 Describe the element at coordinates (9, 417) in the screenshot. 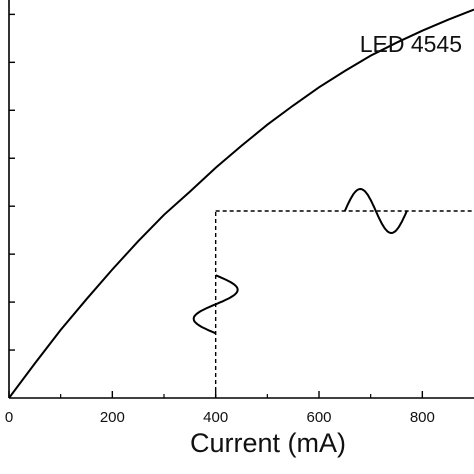

I see `x-tick-label: 0` at that location.